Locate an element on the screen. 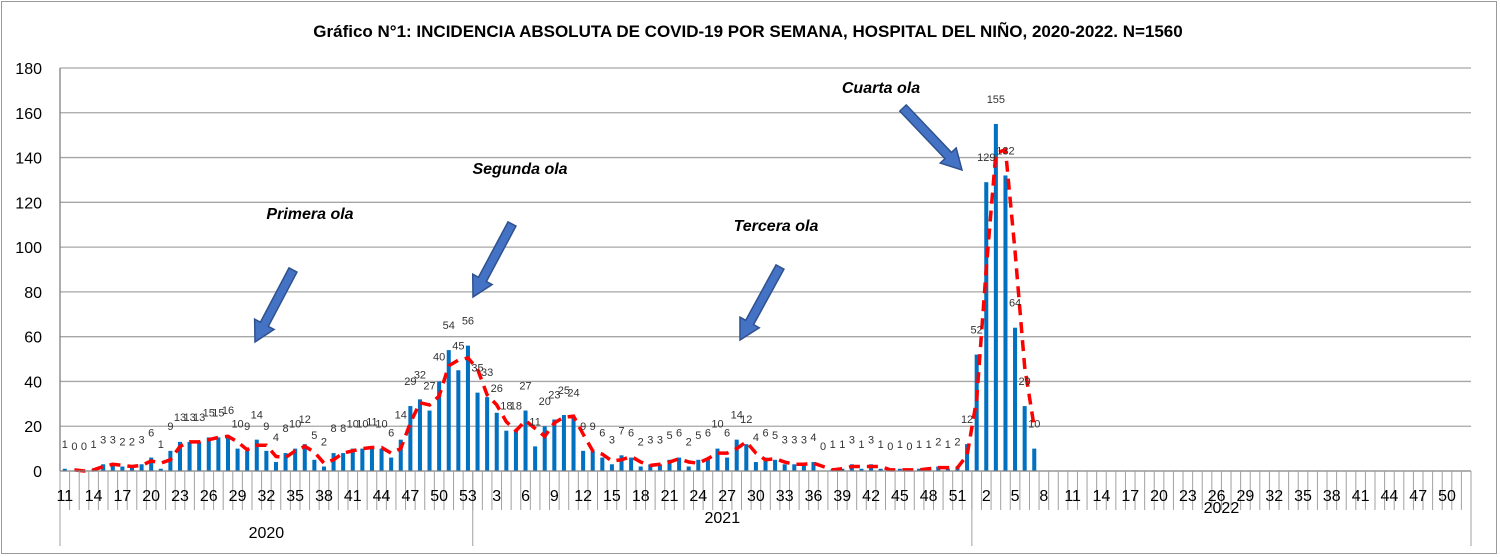 The image size is (1500, 557). data-label: 2 is located at coordinates (957, 443).